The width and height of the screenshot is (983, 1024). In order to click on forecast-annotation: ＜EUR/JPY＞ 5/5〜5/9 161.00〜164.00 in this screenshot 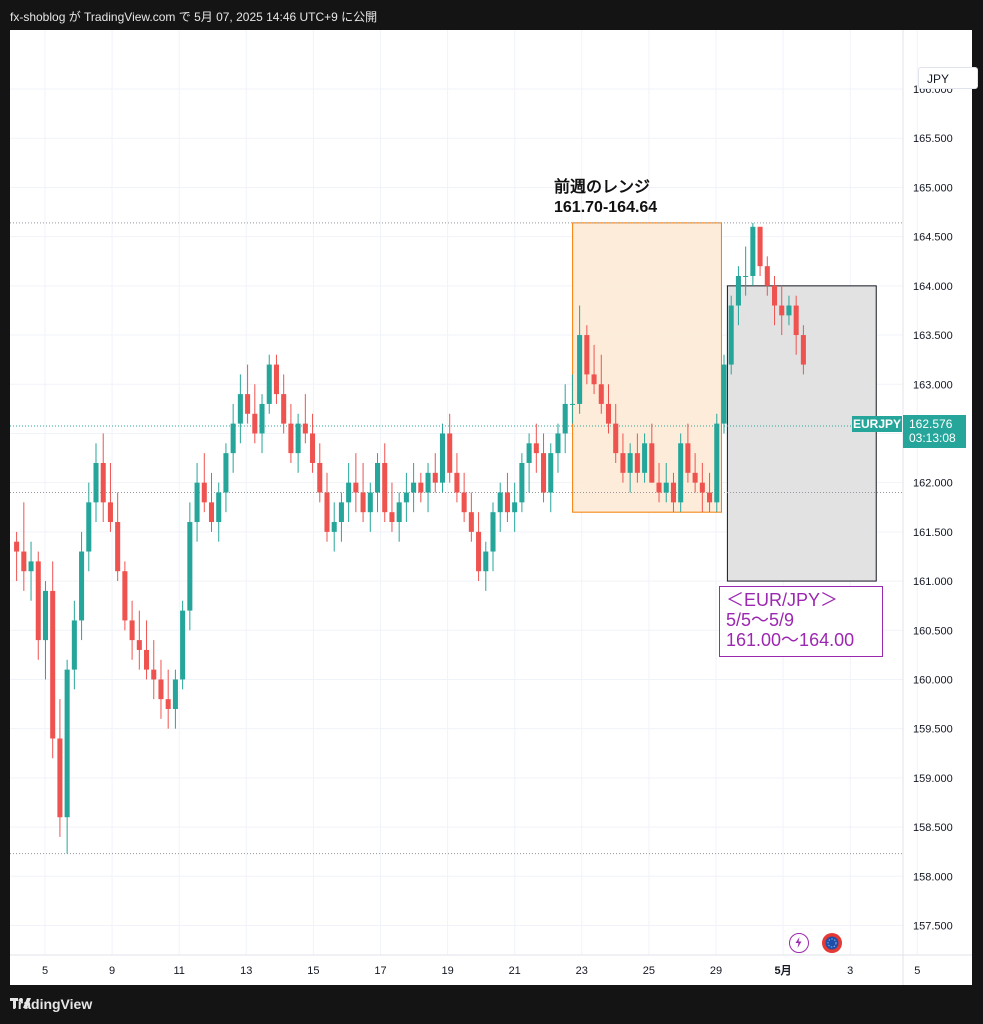, I will do `click(801, 621)`.